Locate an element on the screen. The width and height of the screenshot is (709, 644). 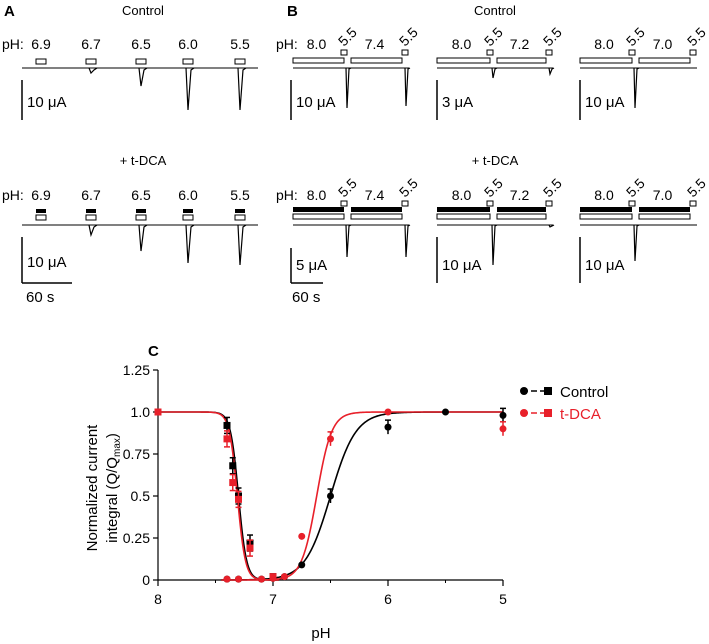
y-tick-label: 1.25 is located at coordinates (136, 370).